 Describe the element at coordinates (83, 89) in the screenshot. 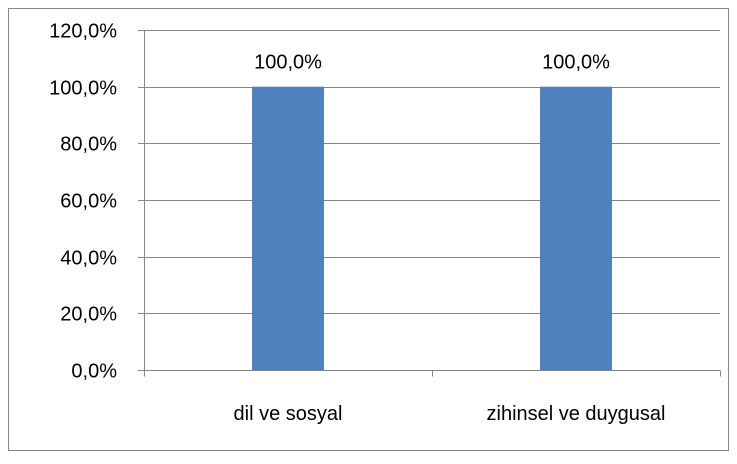

I see `y-tick-label: 100,0%` at that location.